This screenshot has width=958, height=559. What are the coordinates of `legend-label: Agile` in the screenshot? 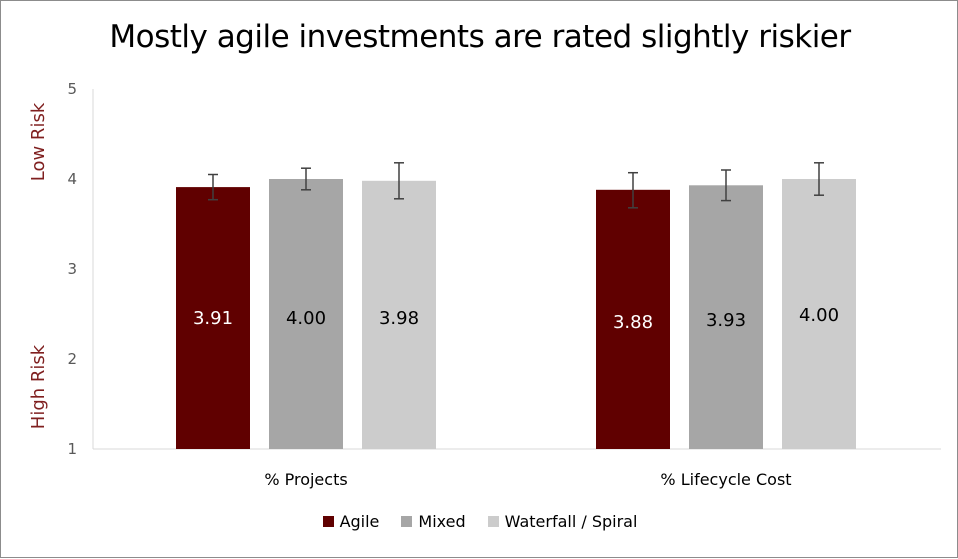 It's located at (359, 521).